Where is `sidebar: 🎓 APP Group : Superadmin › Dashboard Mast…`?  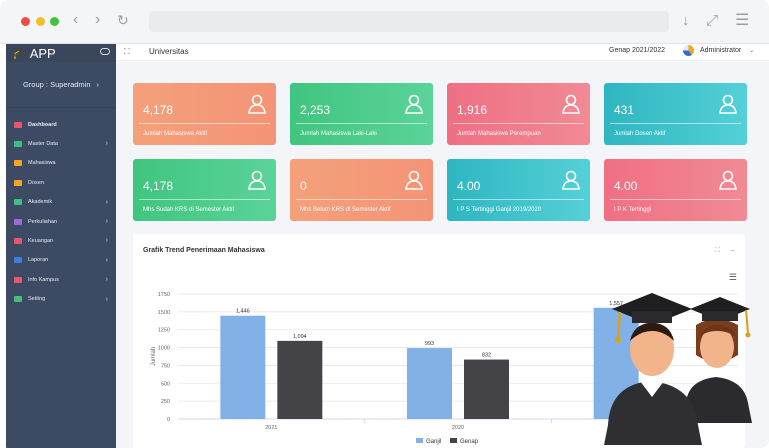
sidebar: 🎓 APP Group : Superadmin › Dashboard Mast… is located at coordinates (61, 246).